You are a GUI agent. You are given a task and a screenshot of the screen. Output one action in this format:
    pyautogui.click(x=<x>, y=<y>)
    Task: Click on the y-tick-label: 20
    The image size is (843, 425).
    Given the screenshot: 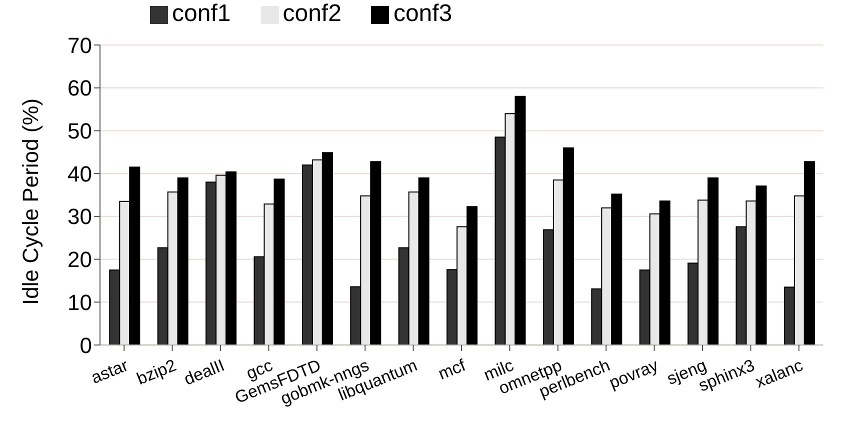 What is the action you would take?
    pyautogui.click(x=80, y=259)
    